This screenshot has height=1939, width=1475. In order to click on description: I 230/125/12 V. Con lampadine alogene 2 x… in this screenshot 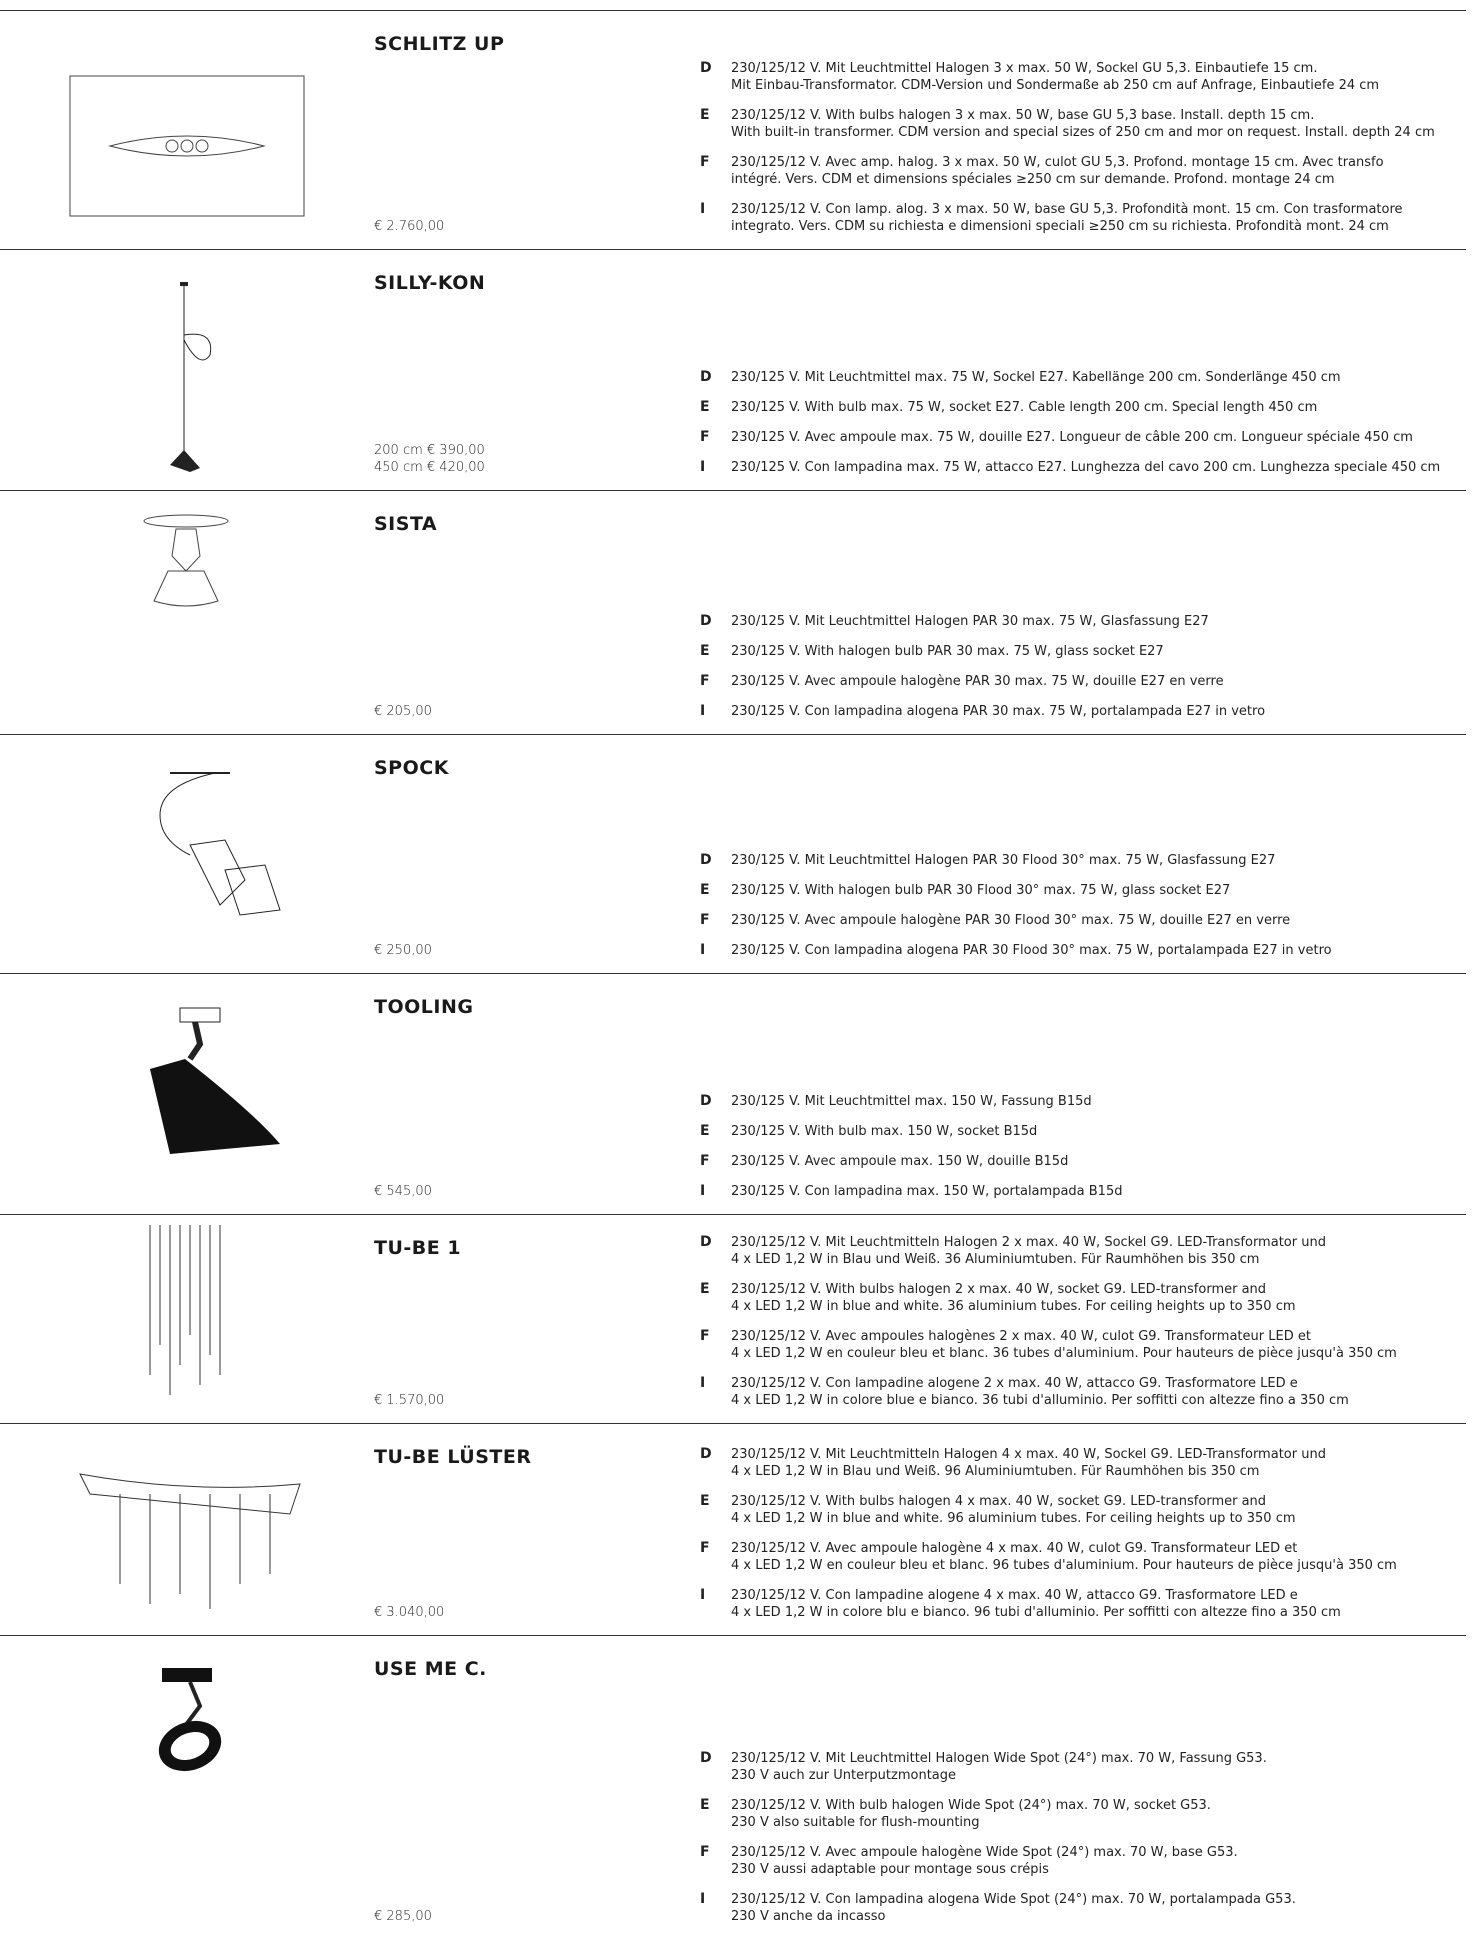, I will do `click(1083, 1392)`.